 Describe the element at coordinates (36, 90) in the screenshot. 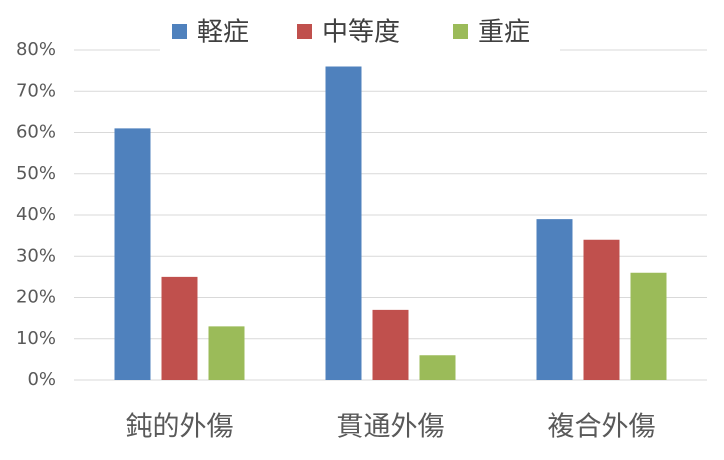

I see `y-tick-label: 70%` at that location.